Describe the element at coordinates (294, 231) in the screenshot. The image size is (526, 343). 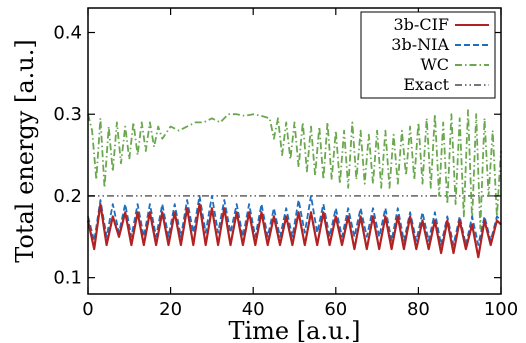
I see `series-line-3b-cif` at that location.